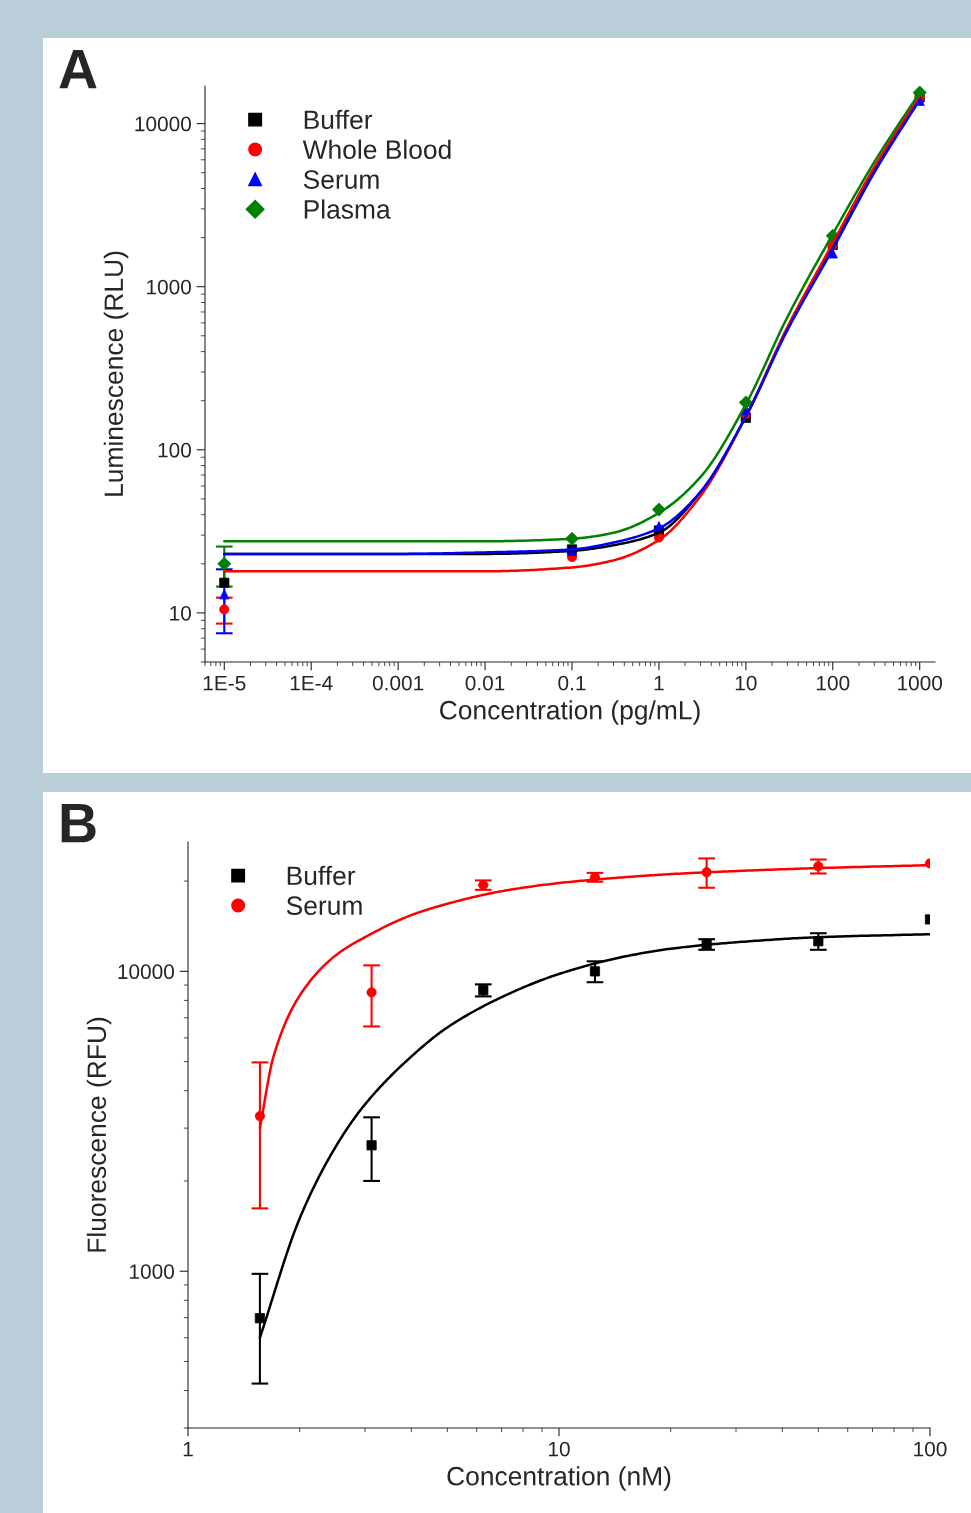 This screenshot has height=1513, width=971. What do you see at coordinates (180, 613) in the screenshot?
I see `y-tick-label: 10` at bounding box center [180, 613].